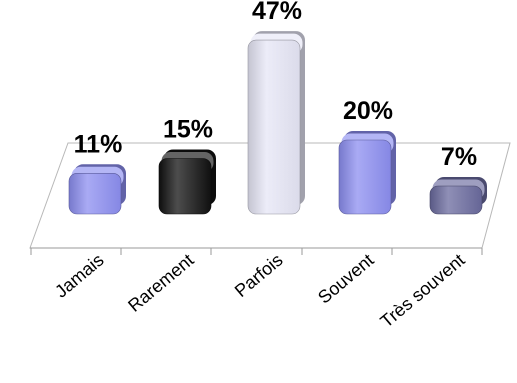 The image size is (517, 383). I want to click on bar-rarement, so click(187, 182).